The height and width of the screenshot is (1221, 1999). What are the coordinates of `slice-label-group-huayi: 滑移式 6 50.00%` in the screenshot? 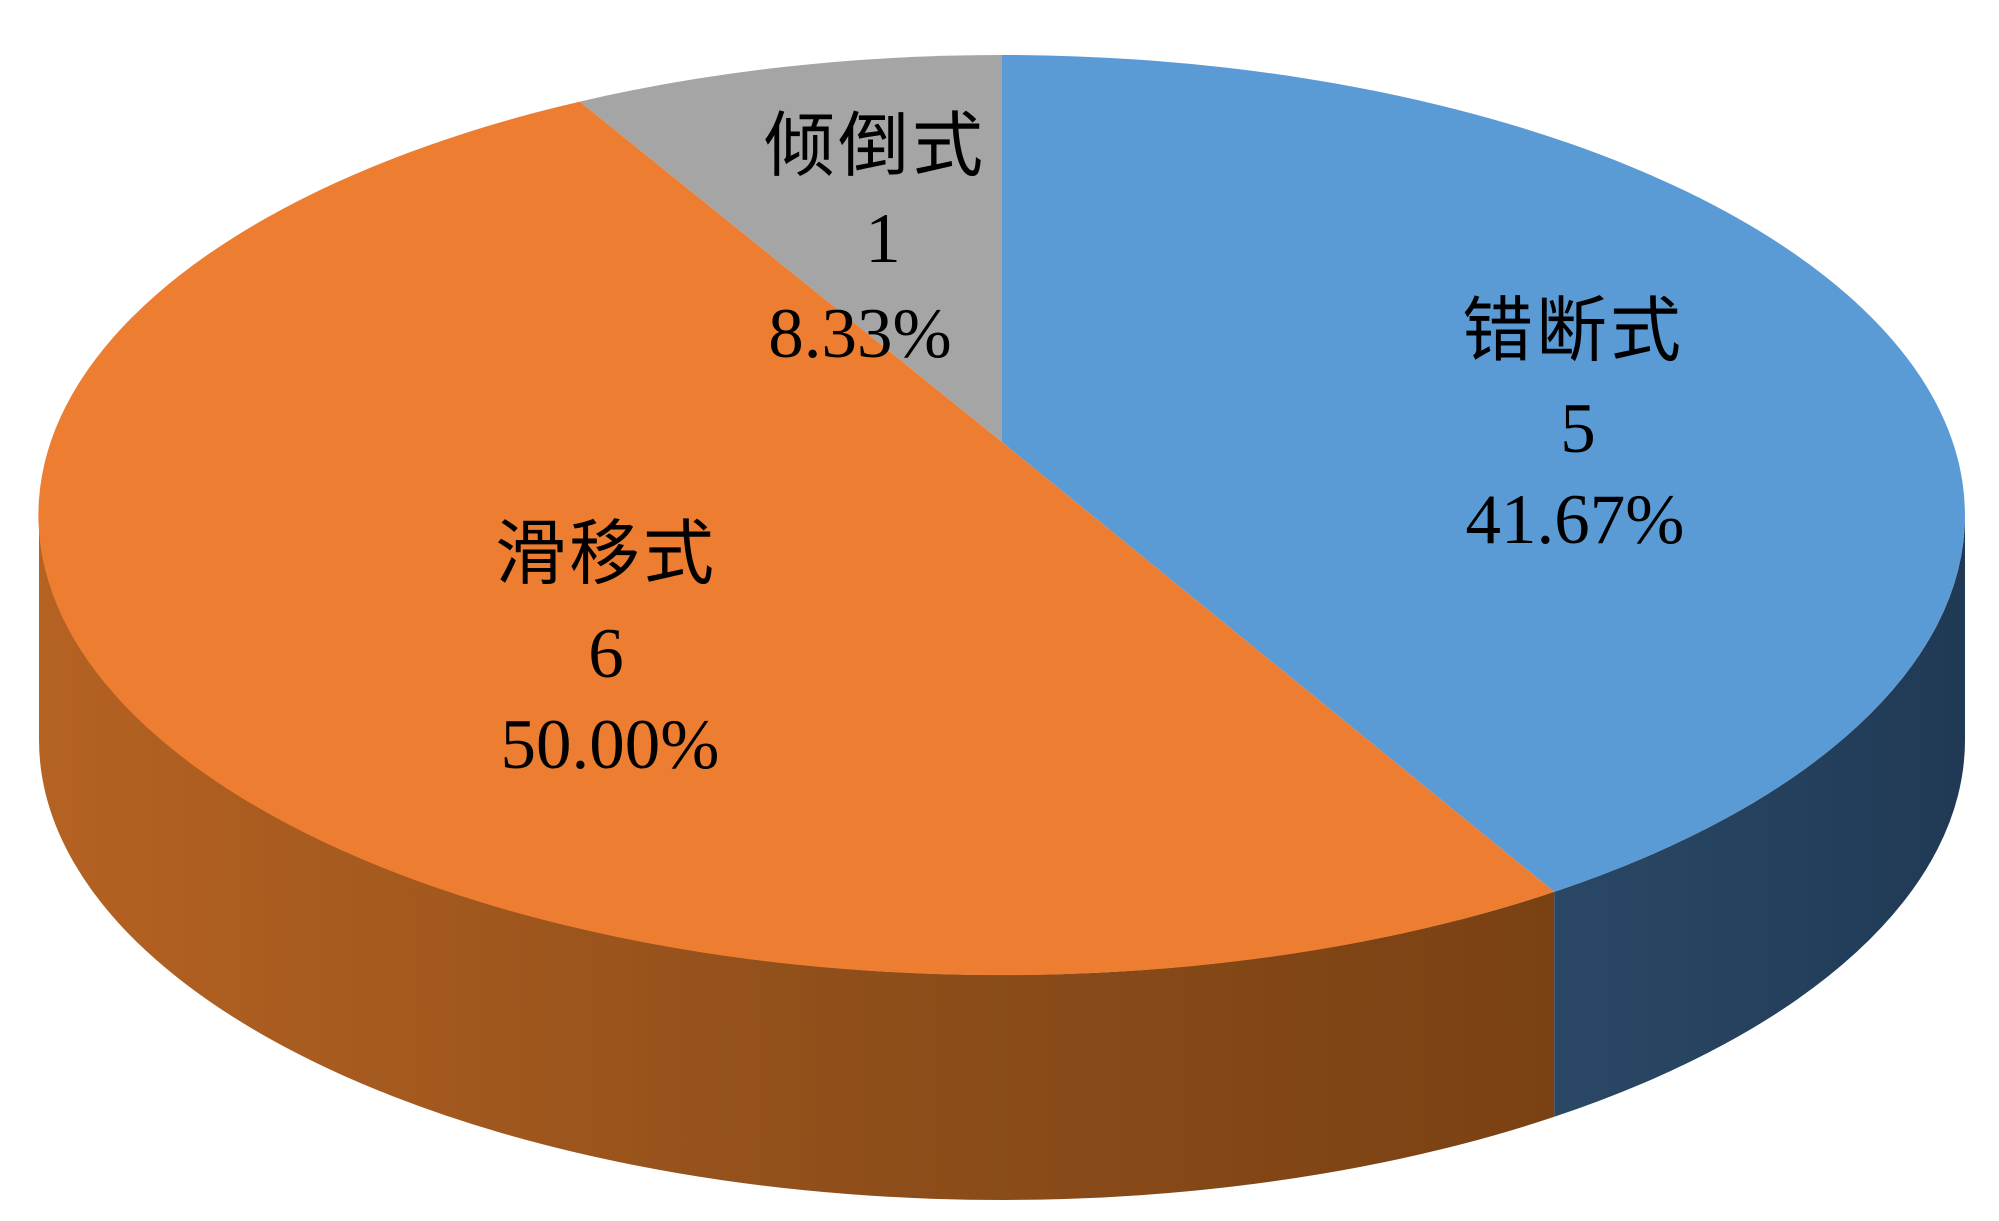 It's located at (607, 650).